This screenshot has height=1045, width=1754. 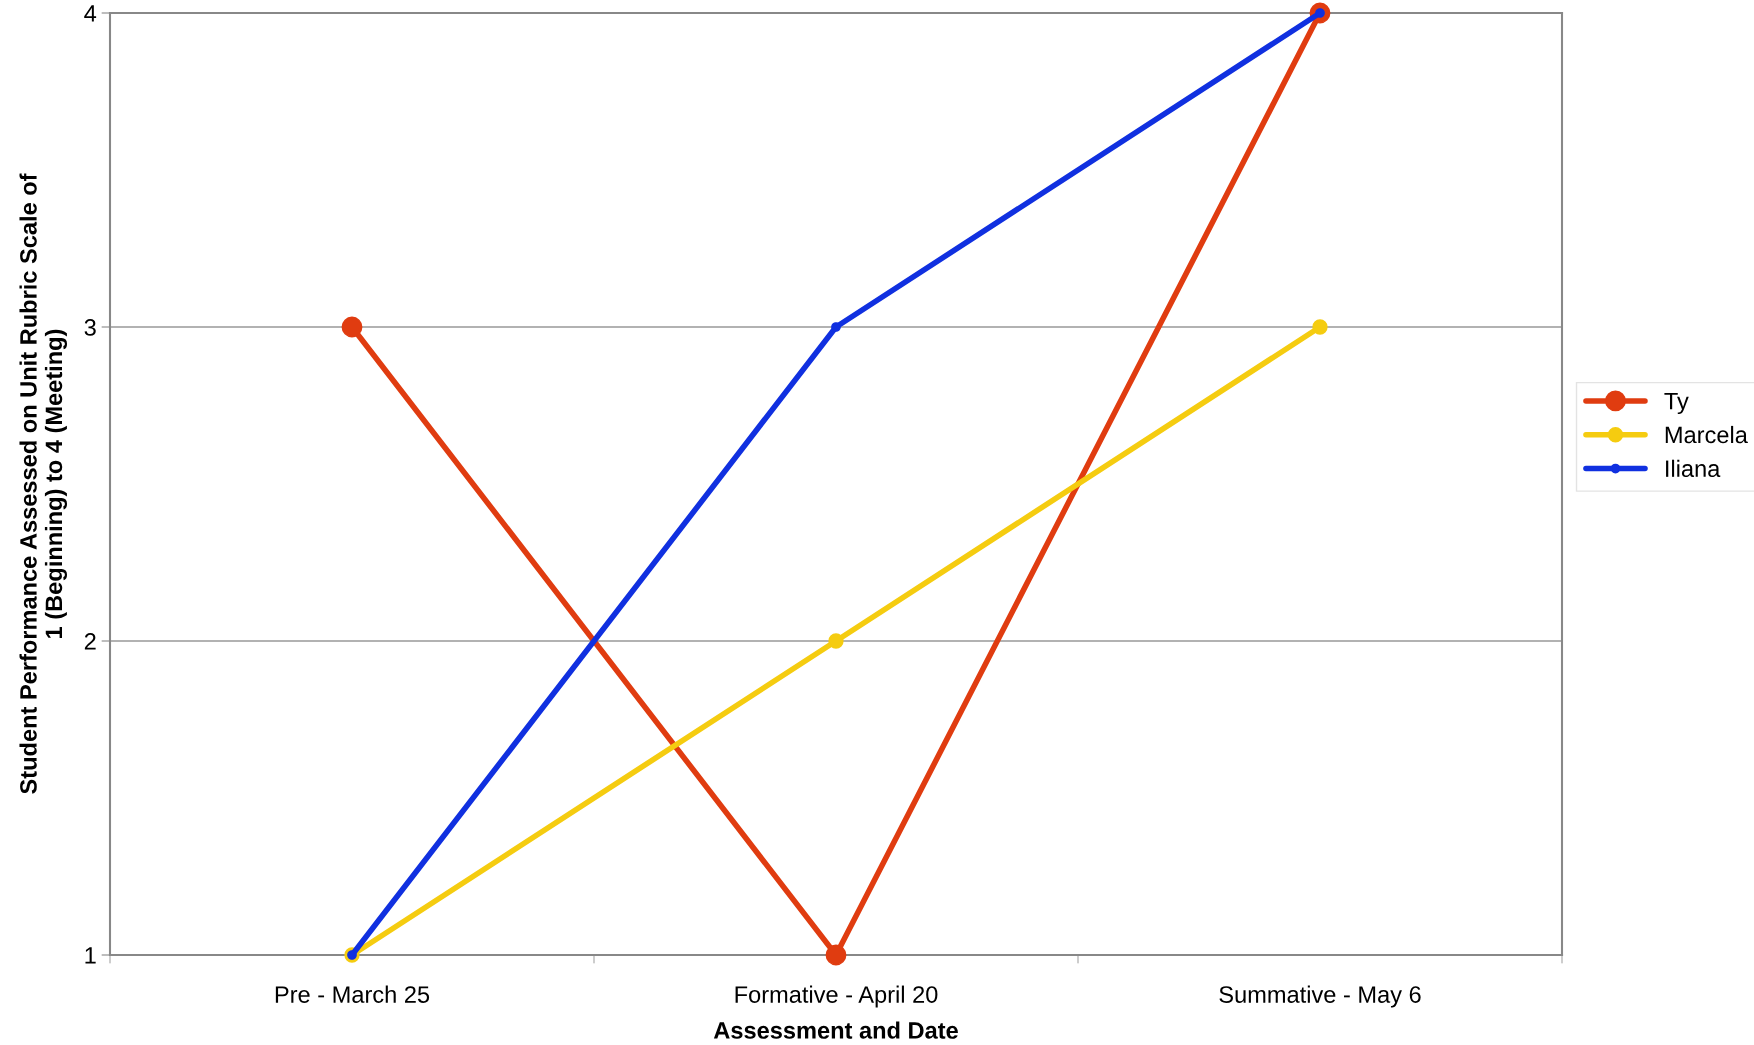 What do you see at coordinates (835, 1030) in the screenshot?
I see `x-axis-title: Assessment and Date` at bounding box center [835, 1030].